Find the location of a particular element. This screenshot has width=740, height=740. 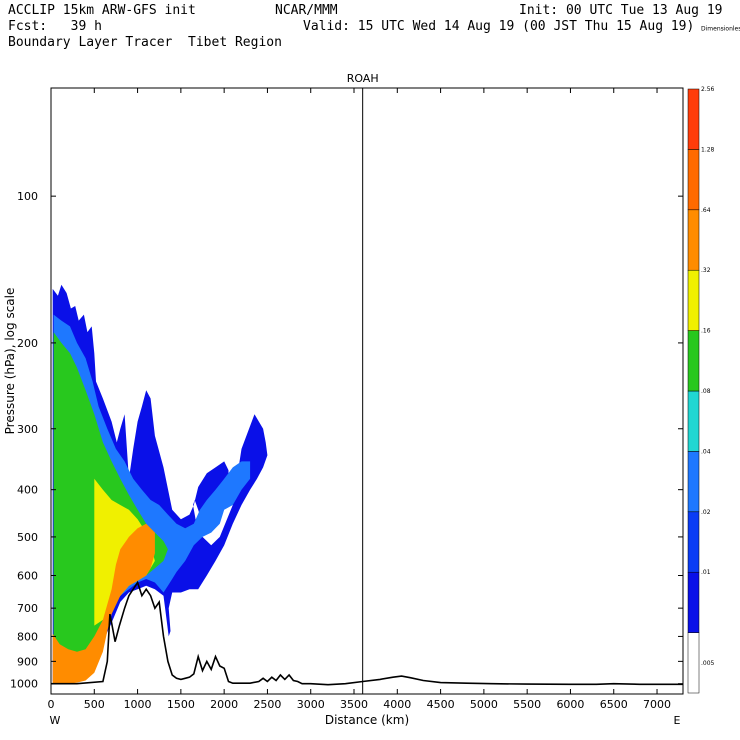

tracer-region-p64 is located at coordinates (103, 603).